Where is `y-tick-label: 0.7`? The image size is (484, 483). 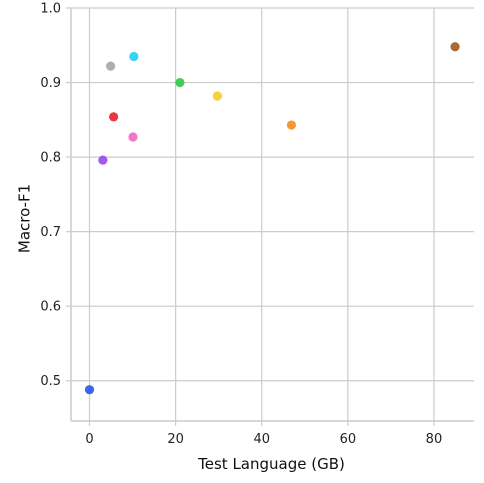 y-tick-label: 0.7 is located at coordinates (50, 232).